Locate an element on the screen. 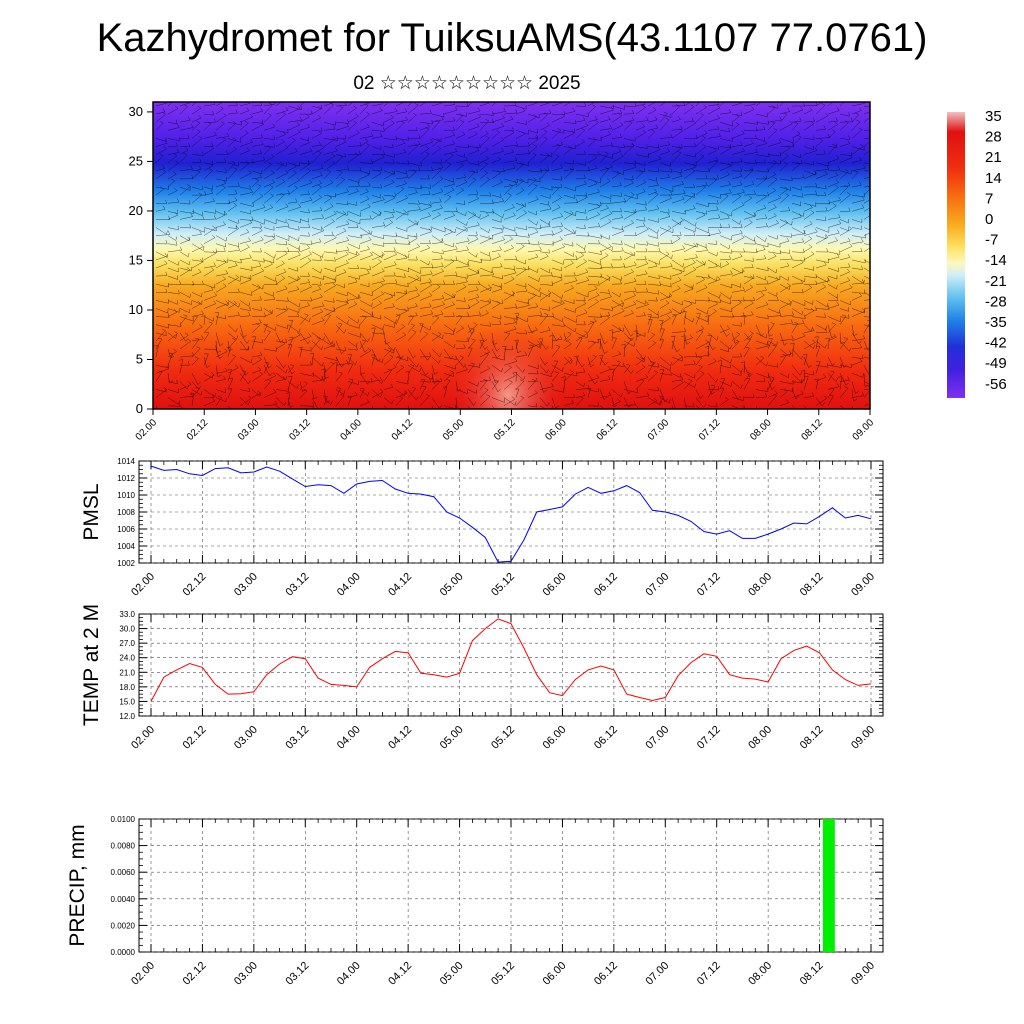 The image size is (1024, 1024). colorbar: 35 28 21 14 7 0 -7 -14 -21 -28 -35 -42 -49 -56 is located at coordinates (977, 253).